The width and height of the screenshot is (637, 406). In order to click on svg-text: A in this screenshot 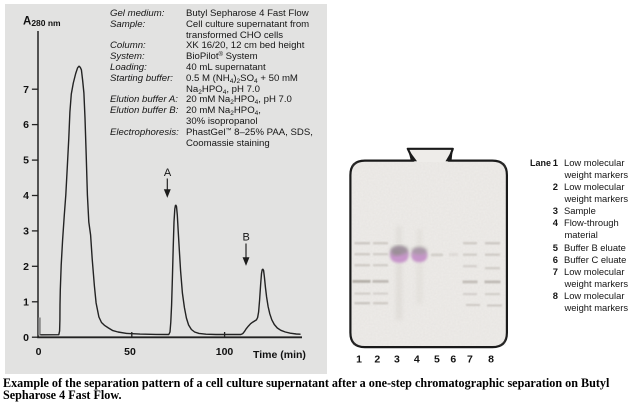, I will do `click(168, 173)`.